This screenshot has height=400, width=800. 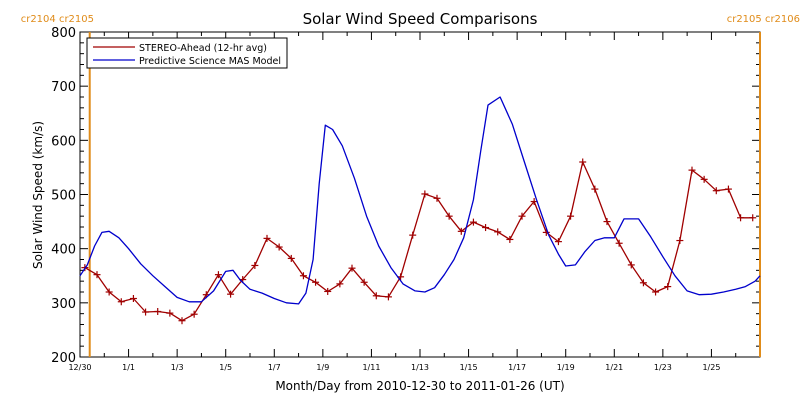 What do you see at coordinates (57, 19) in the screenshot?
I see `carrington-label-left: cr2104 cr2105` at bounding box center [57, 19].